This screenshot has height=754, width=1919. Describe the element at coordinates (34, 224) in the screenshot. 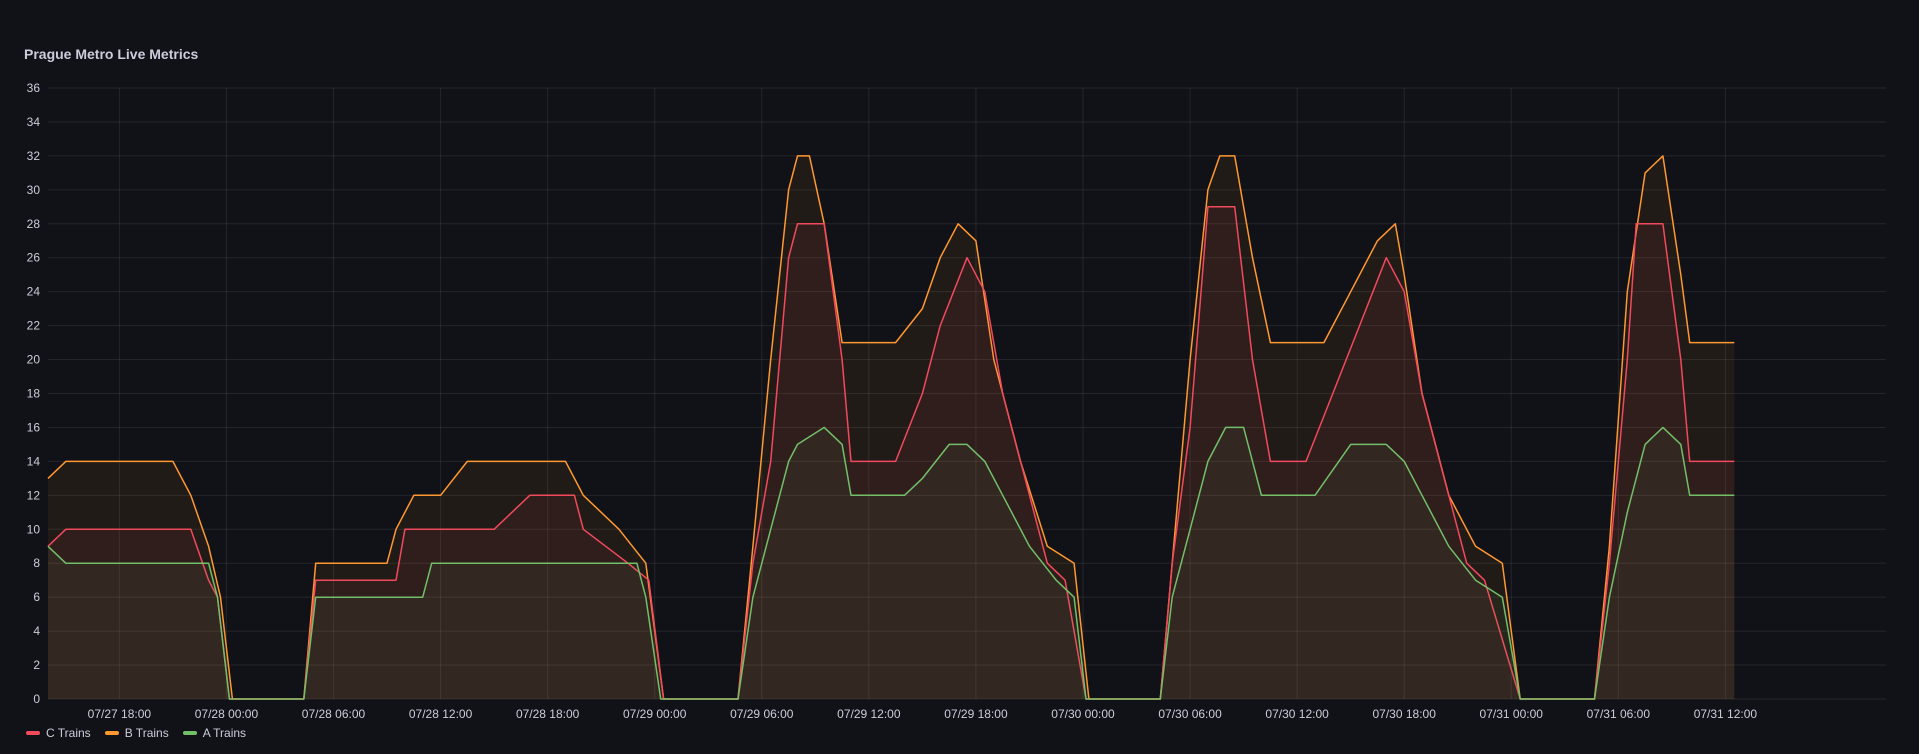

I see `y-tick-label: 28` at that location.